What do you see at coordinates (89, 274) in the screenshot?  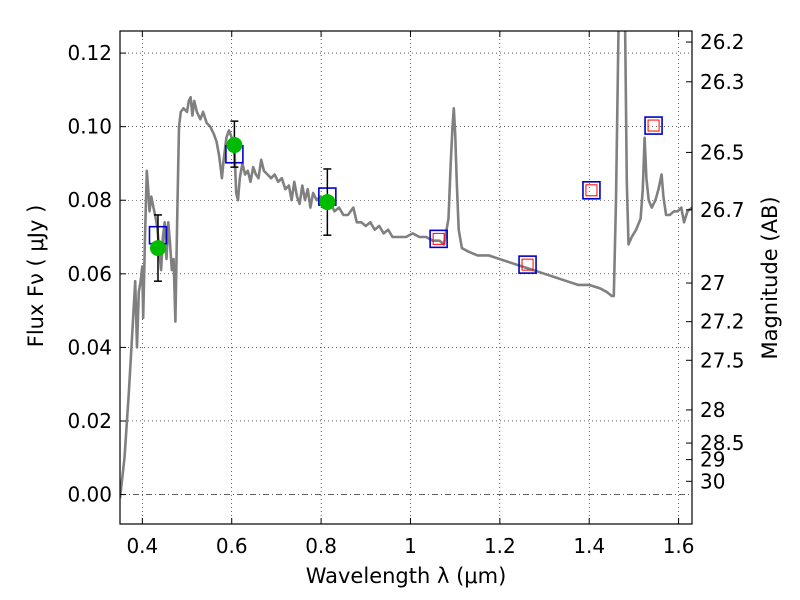 I see `y-tick-label: 0.06` at bounding box center [89, 274].